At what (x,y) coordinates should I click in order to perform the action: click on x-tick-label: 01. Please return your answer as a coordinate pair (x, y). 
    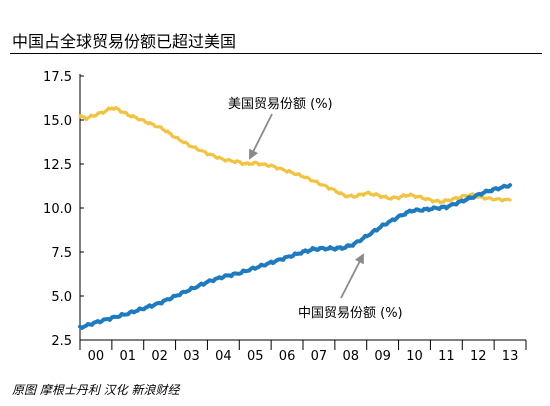
    Looking at the image, I should click on (128, 356).